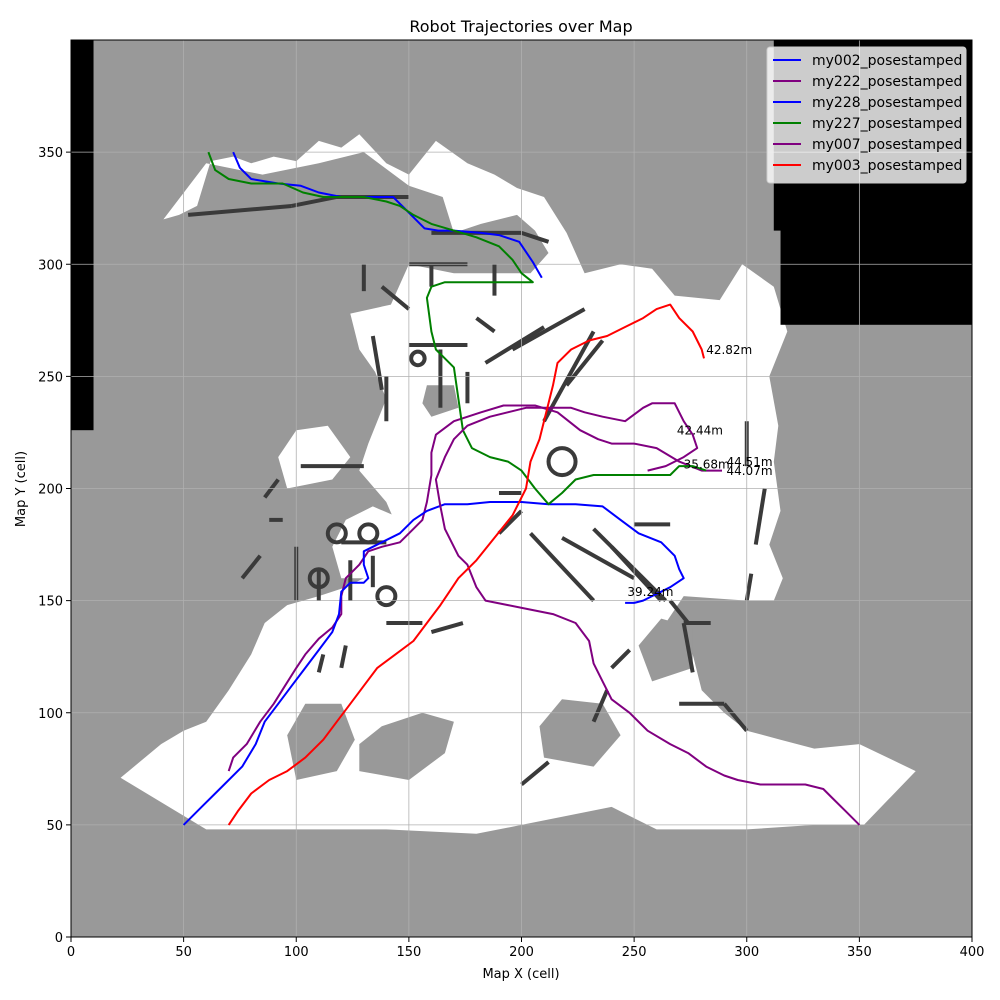  What do you see at coordinates (707, 464) in the screenshot?
I see `end-label-my007_posestamped: 35.68m` at bounding box center [707, 464].